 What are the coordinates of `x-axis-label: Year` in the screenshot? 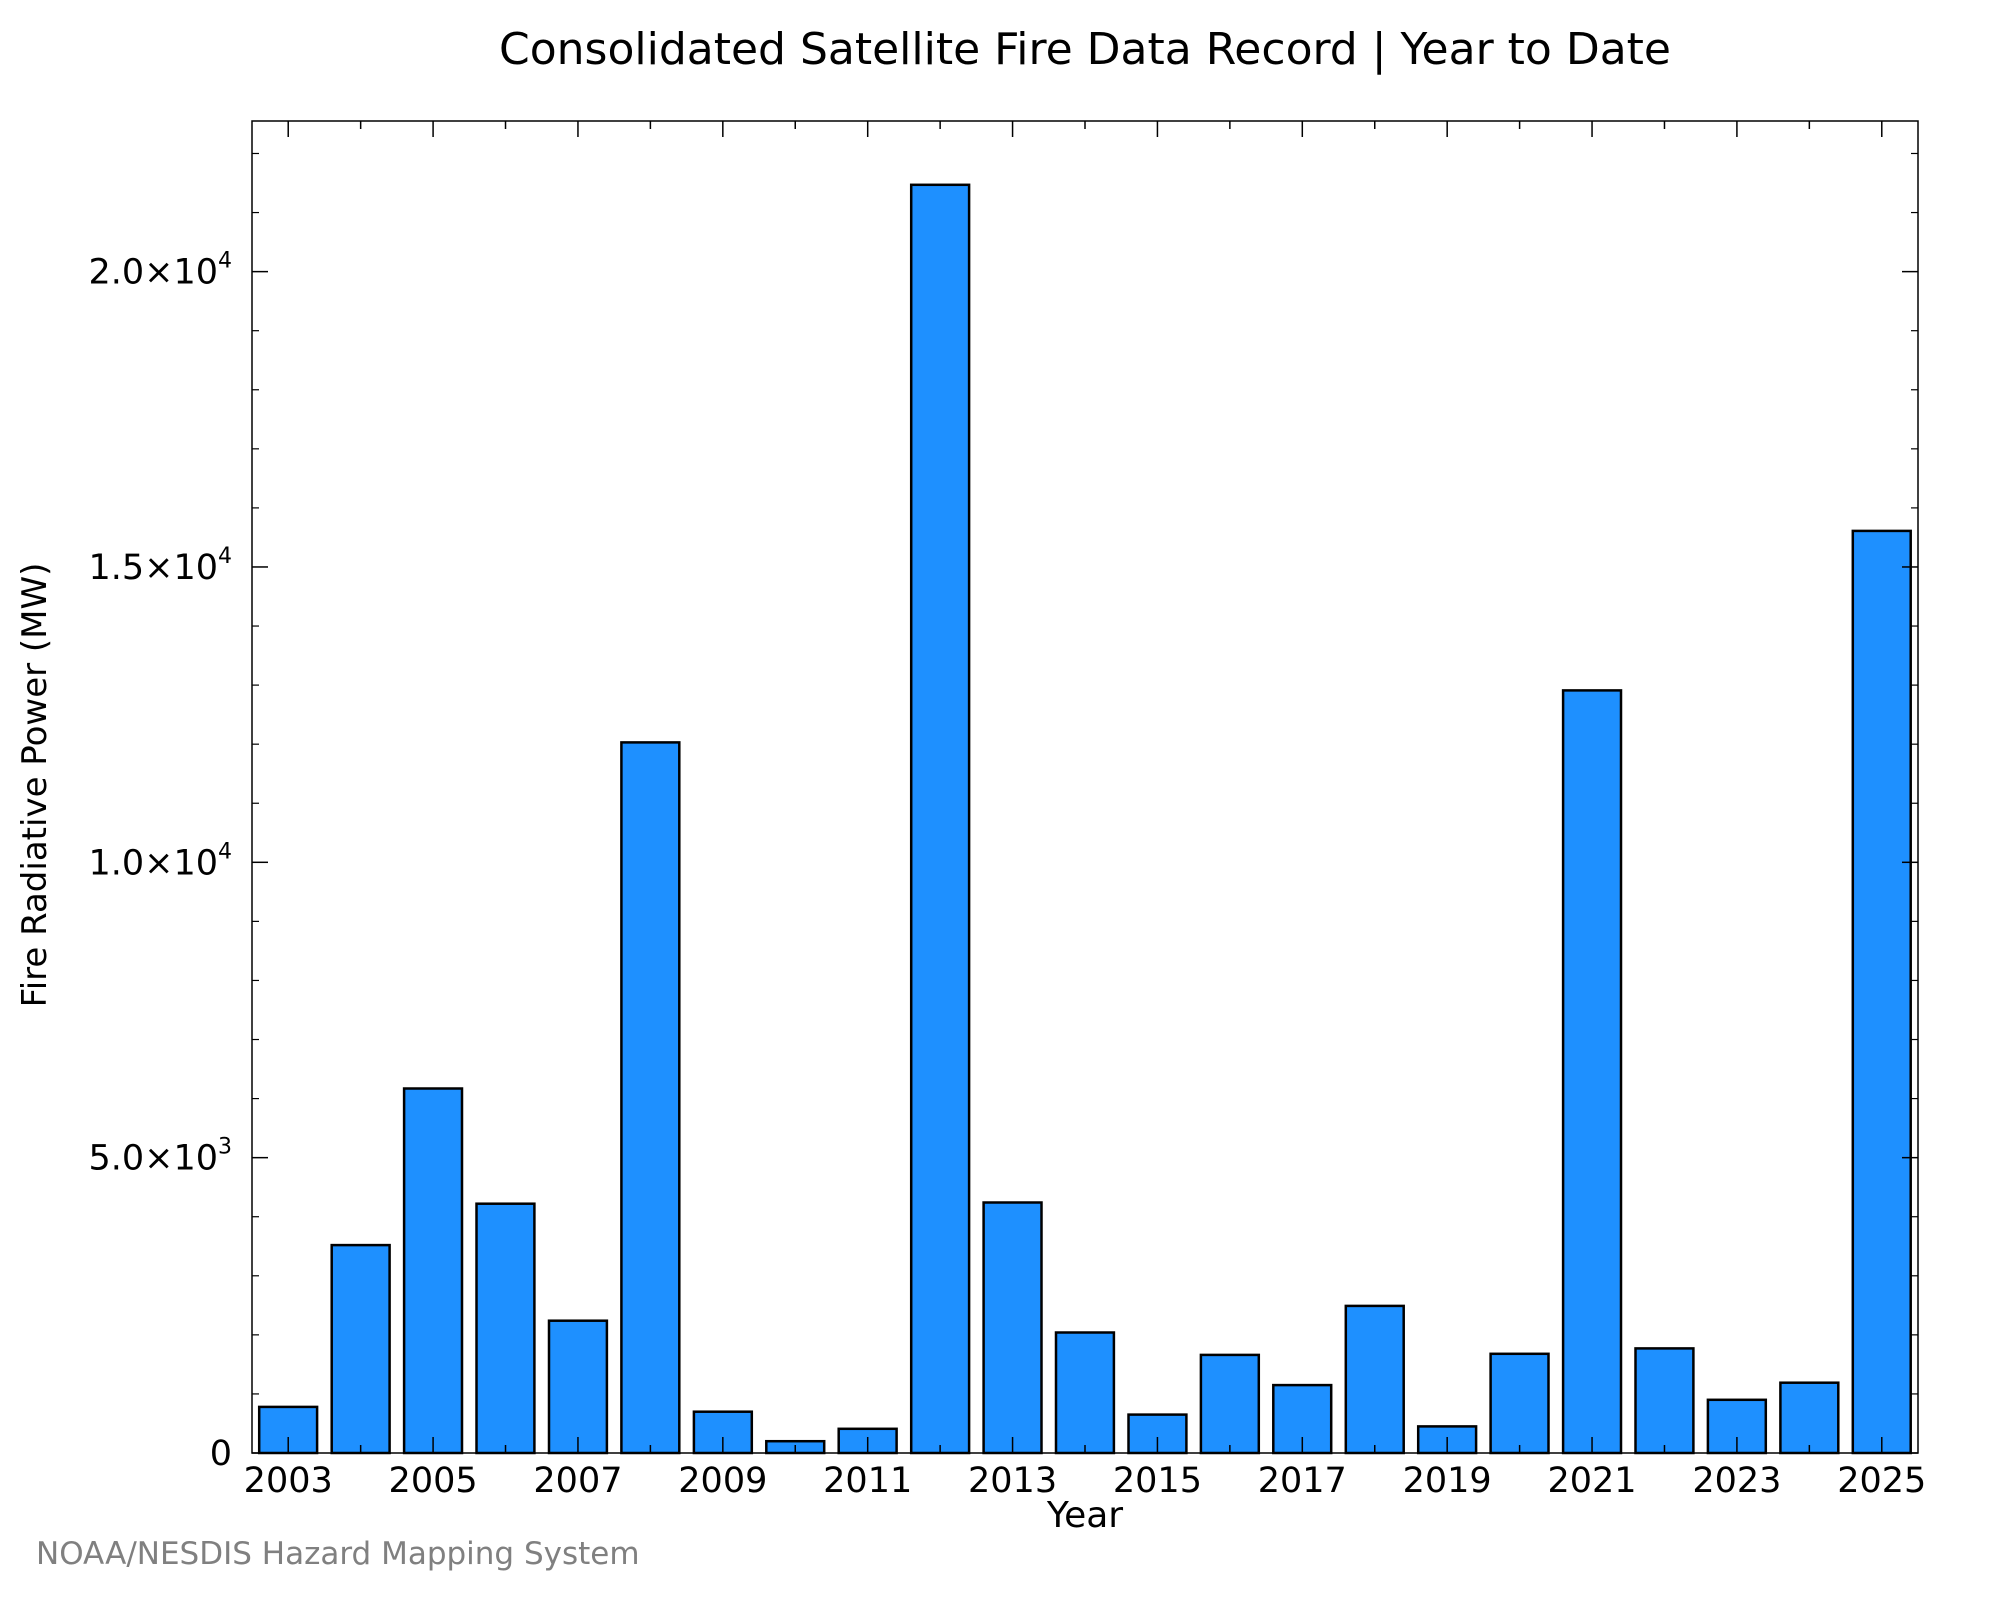 It's located at (1084, 1515).